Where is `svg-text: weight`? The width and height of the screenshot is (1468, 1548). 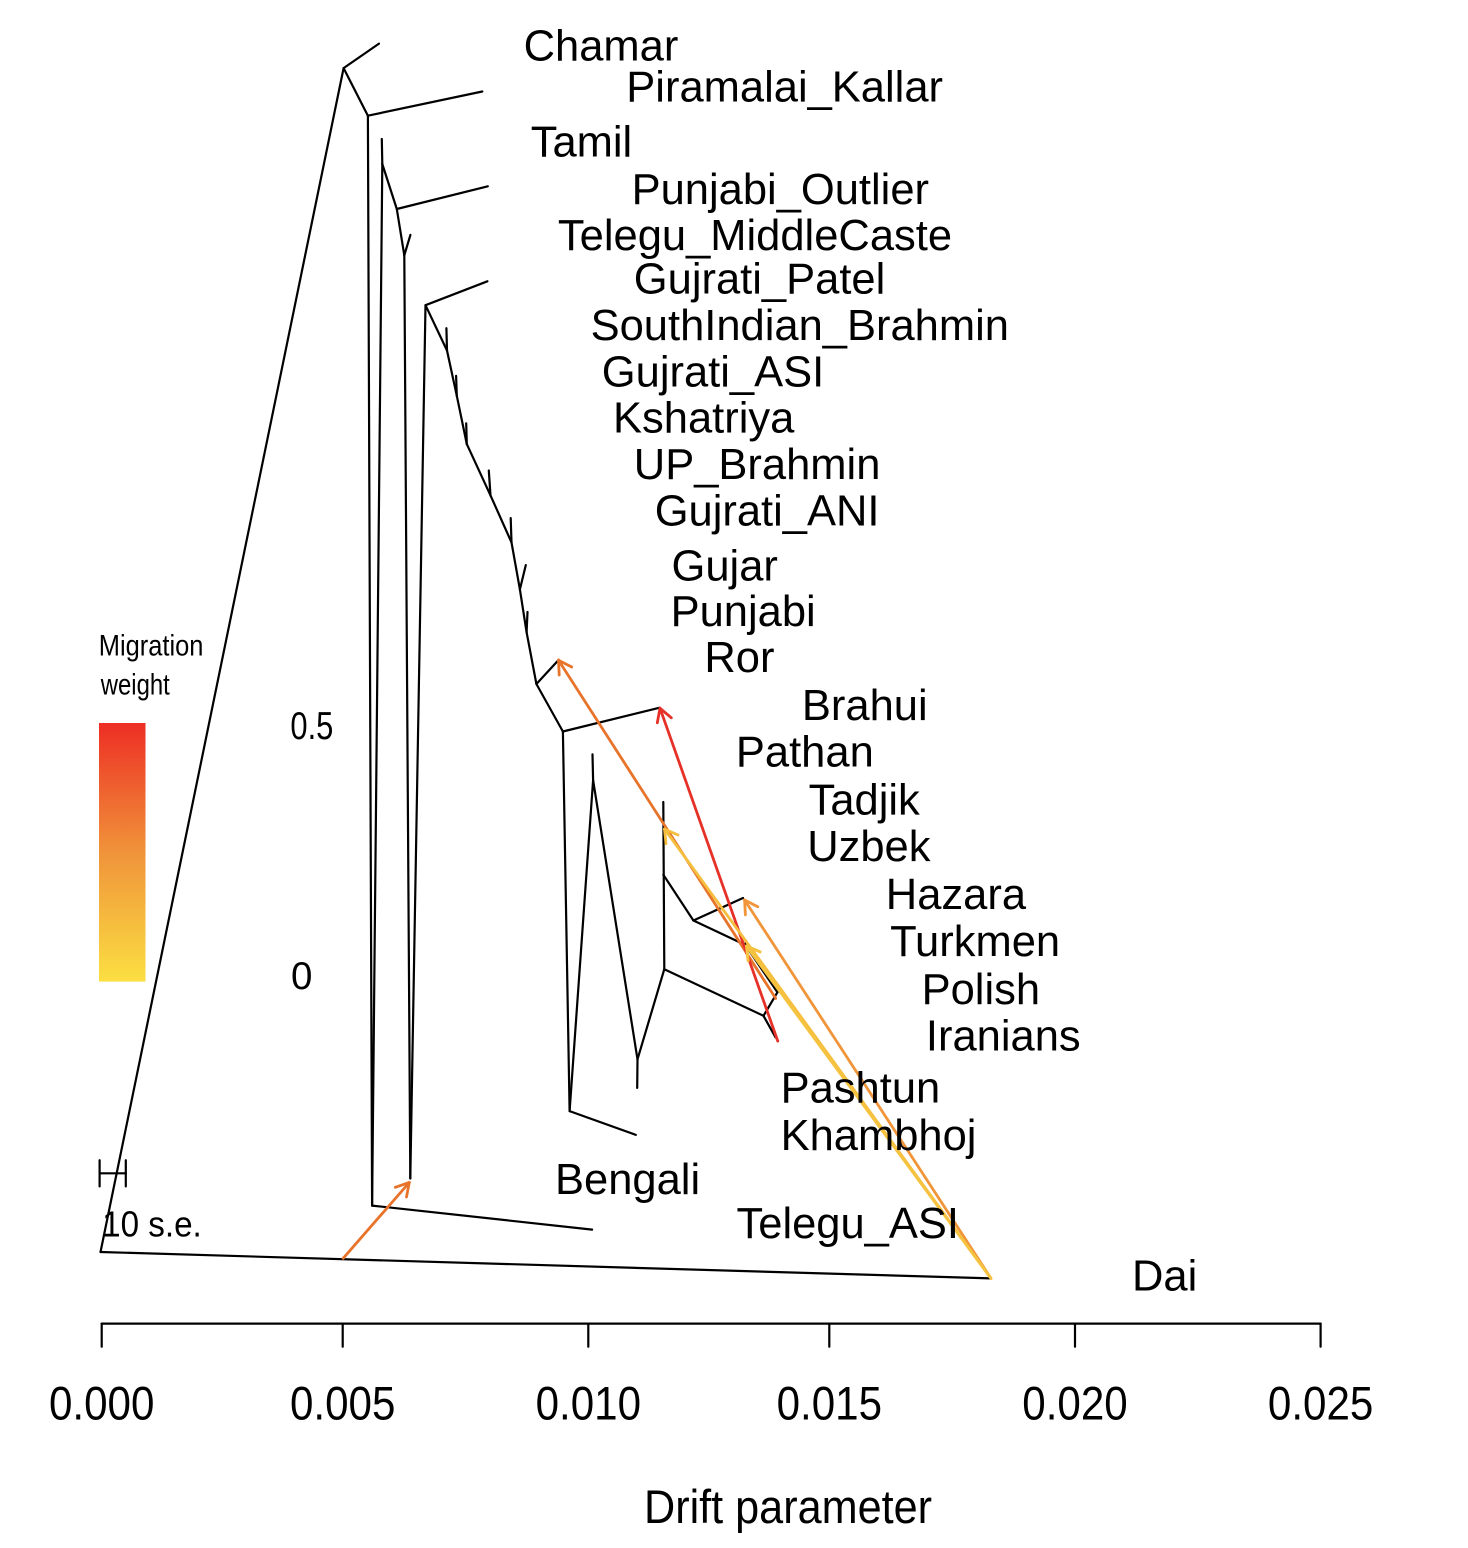
svg-text: weight is located at coordinates (135, 684).